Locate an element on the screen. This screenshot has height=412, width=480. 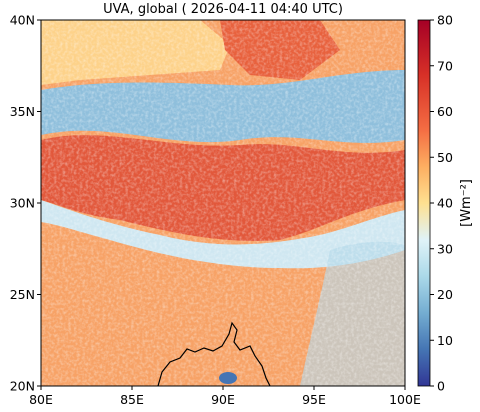
colorbar-tick-label: 30 is located at coordinates (445, 248).